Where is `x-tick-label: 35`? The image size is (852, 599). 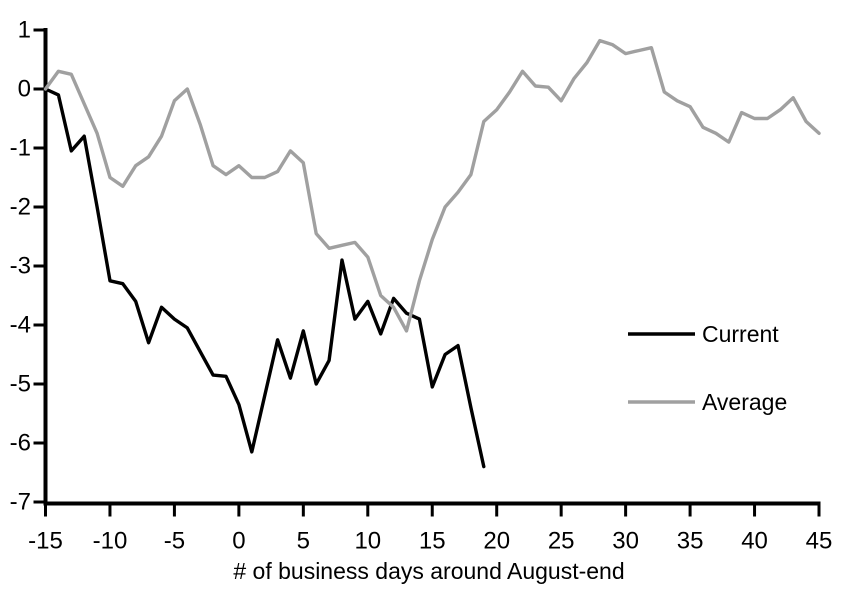 x-tick-label: 35 is located at coordinates (690, 541).